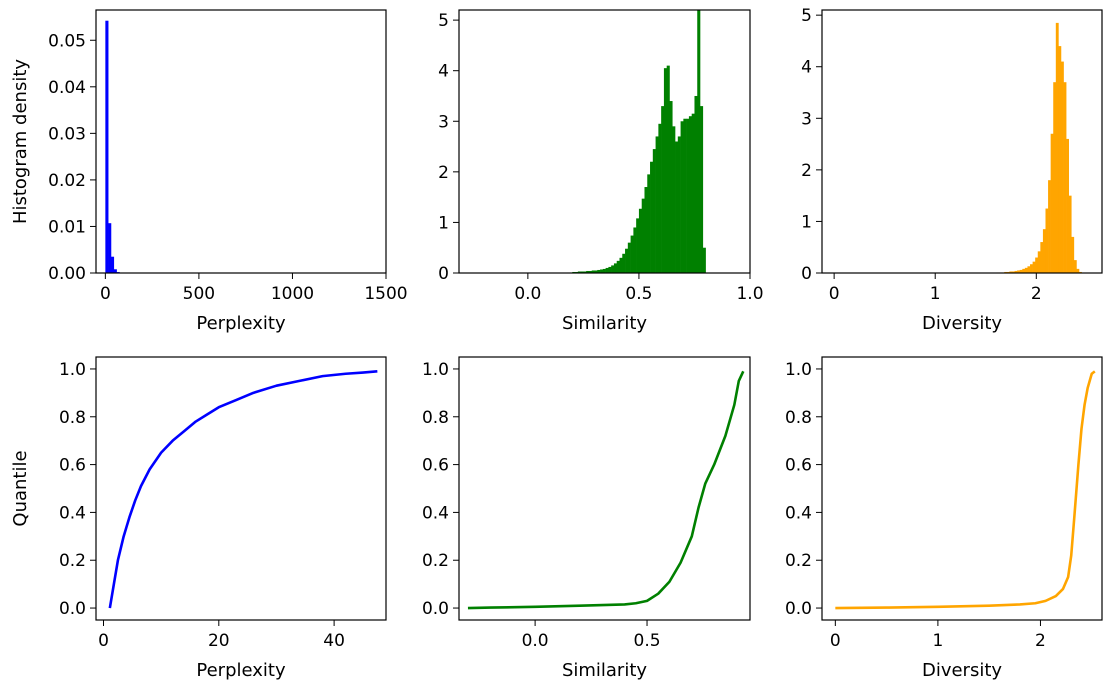  What do you see at coordinates (241, 670) in the screenshot?
I see `x-axis-label: Perplexity` at bounding box center [241, 670].